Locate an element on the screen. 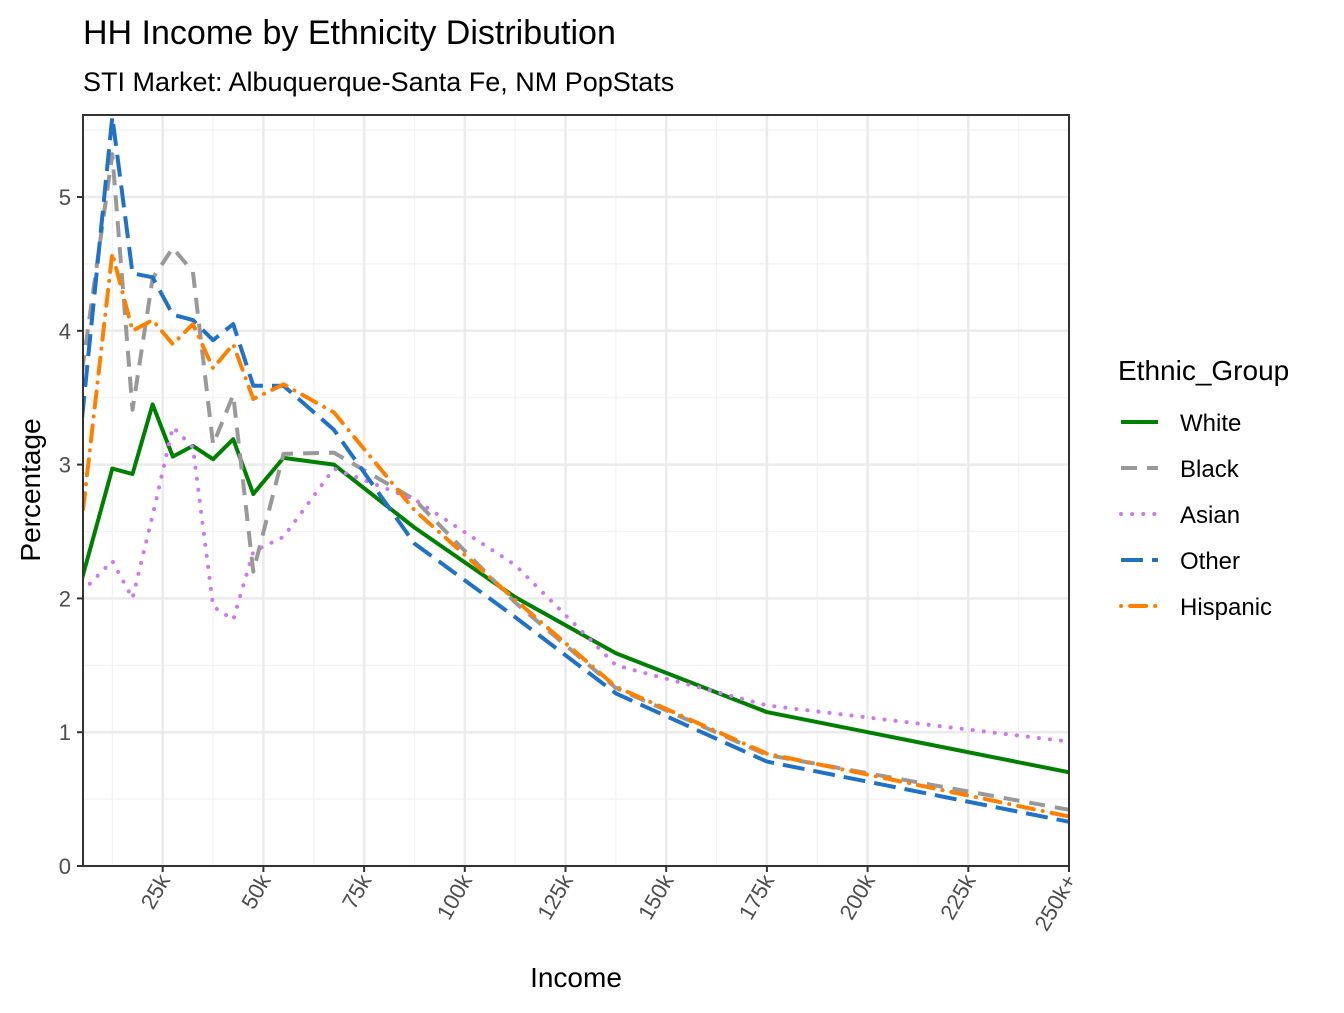  x-axis: 25k 50k 75k 100k 125k 150k 175k 200k 225k 250k+ is located at coordinates (608, 900).